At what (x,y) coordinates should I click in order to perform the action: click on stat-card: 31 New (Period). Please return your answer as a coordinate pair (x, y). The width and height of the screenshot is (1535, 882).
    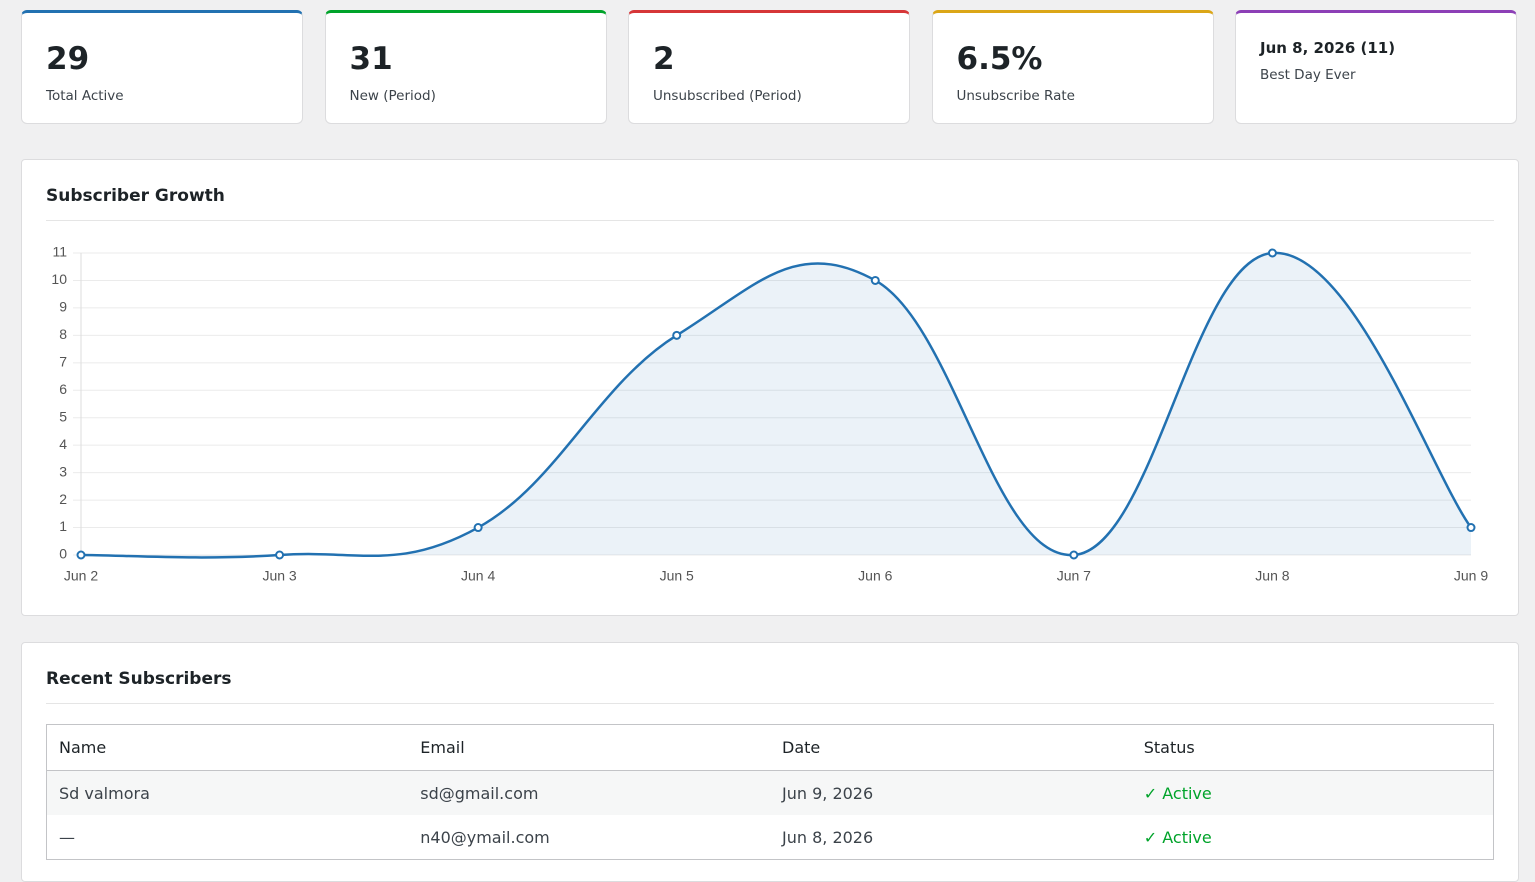
    Looking at the image, I should click on (465, 67).